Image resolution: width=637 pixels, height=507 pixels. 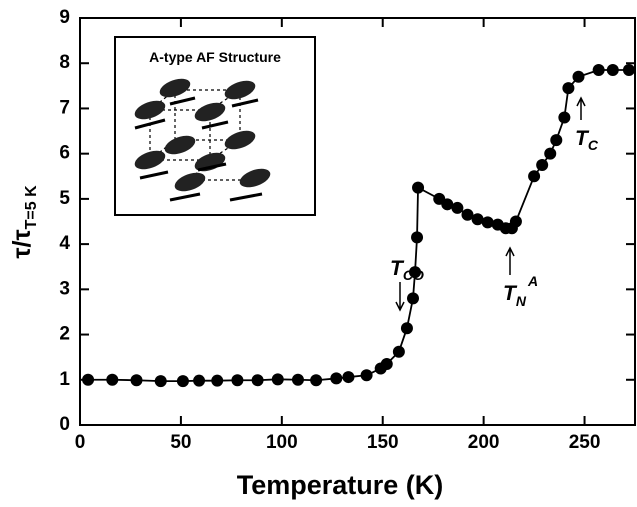 I want to click on x-tick-label: 100, so click(x=282, y=442).